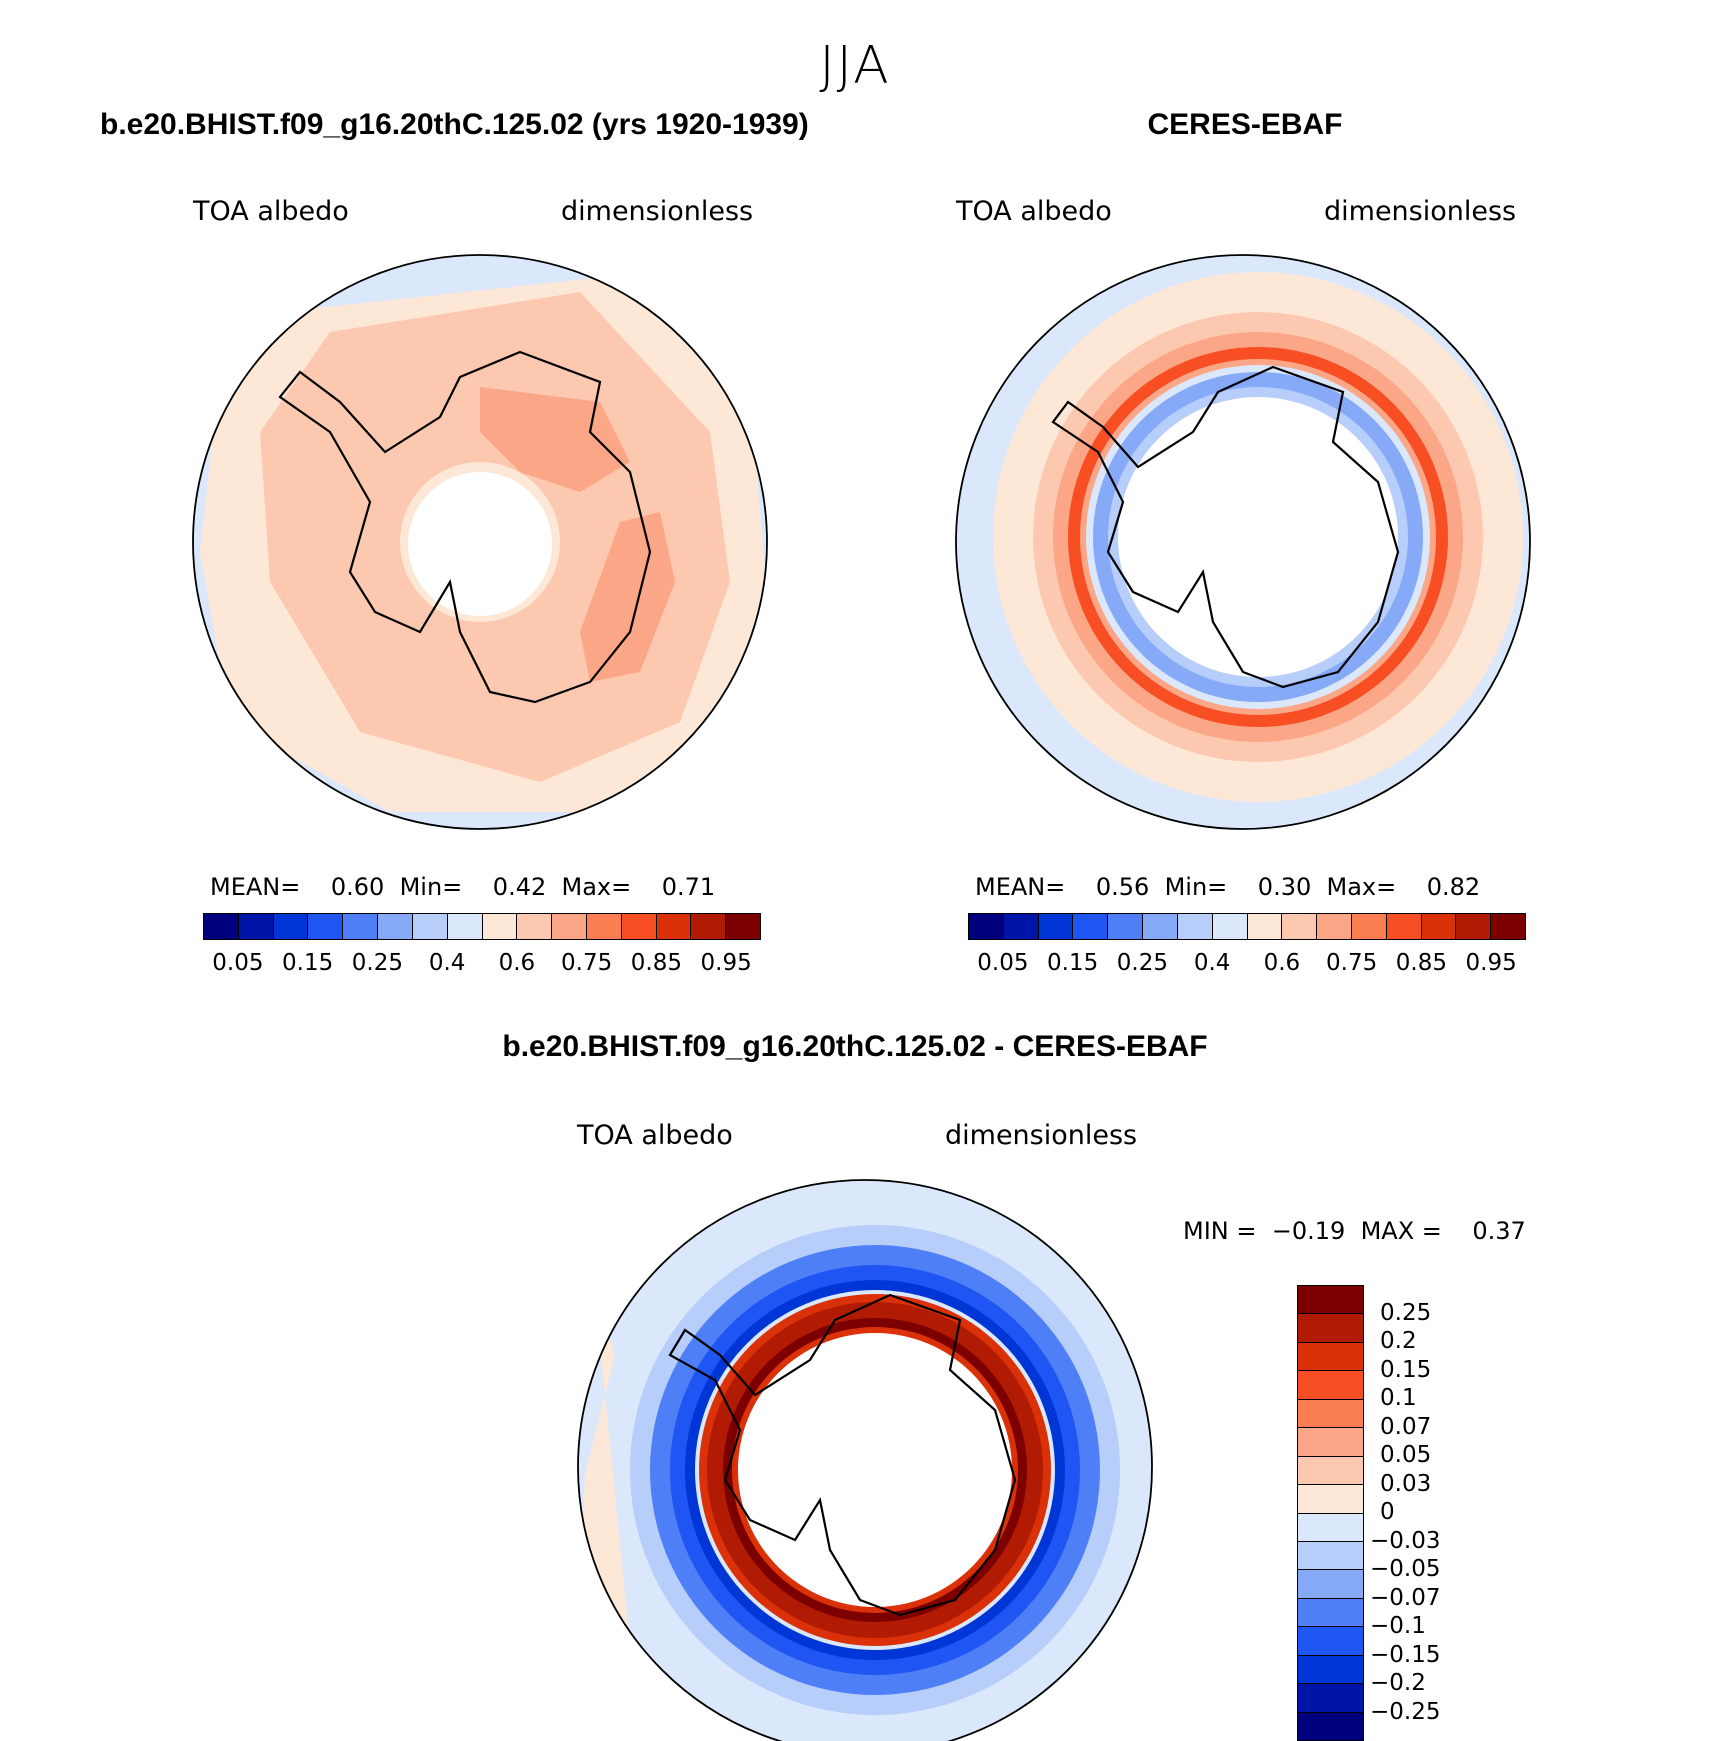 The height and width of the screenshot is (1741, 1710). Describe the element at coordinates (657, 211) in the screenshot. I see `panel1-units-label: dimensionless` at that location.